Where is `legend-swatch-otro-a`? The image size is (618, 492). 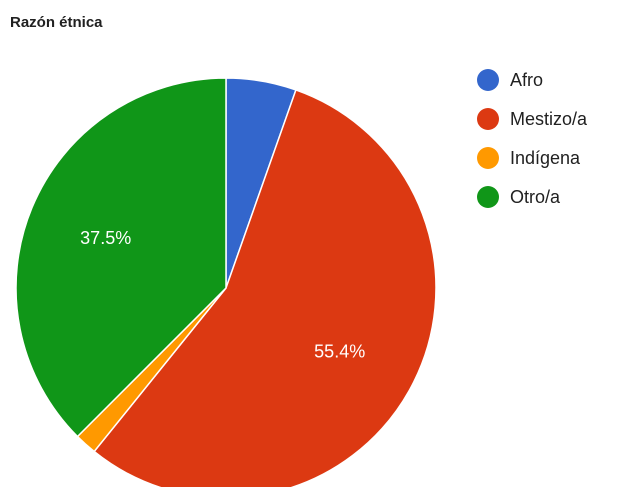 legend-swatch-otro-a is located at coordinates (488, 197).